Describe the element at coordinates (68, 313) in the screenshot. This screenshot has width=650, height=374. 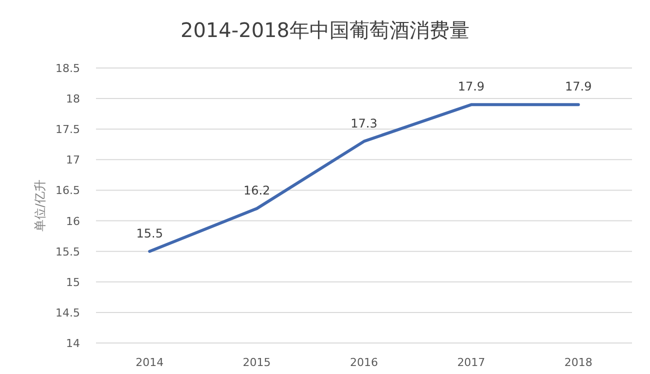
I see `y-tick-label: 14.5` at that location.